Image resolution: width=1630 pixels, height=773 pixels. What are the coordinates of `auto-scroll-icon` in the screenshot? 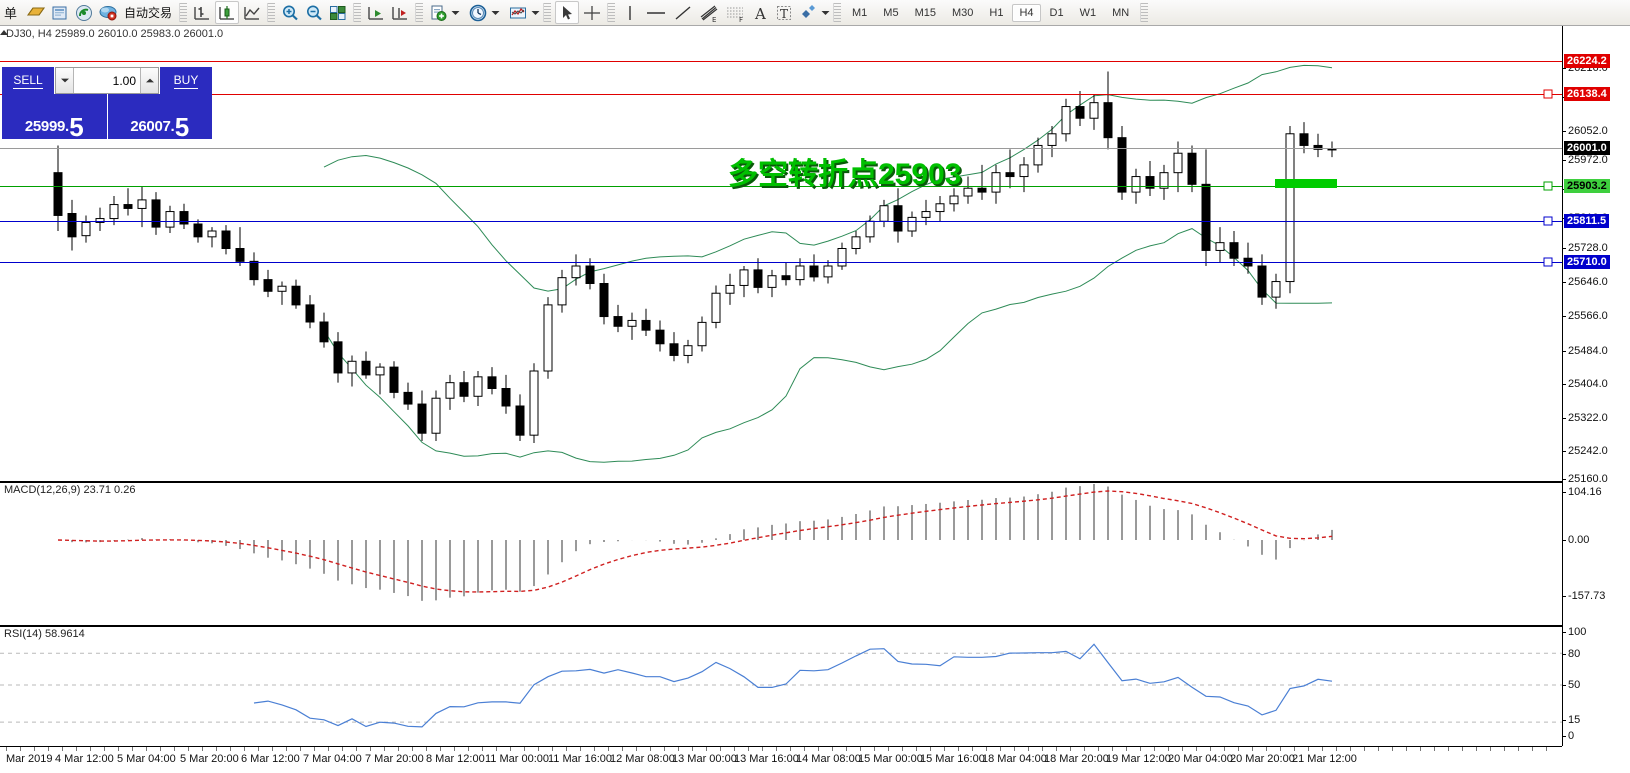 It's located at (400, 12).